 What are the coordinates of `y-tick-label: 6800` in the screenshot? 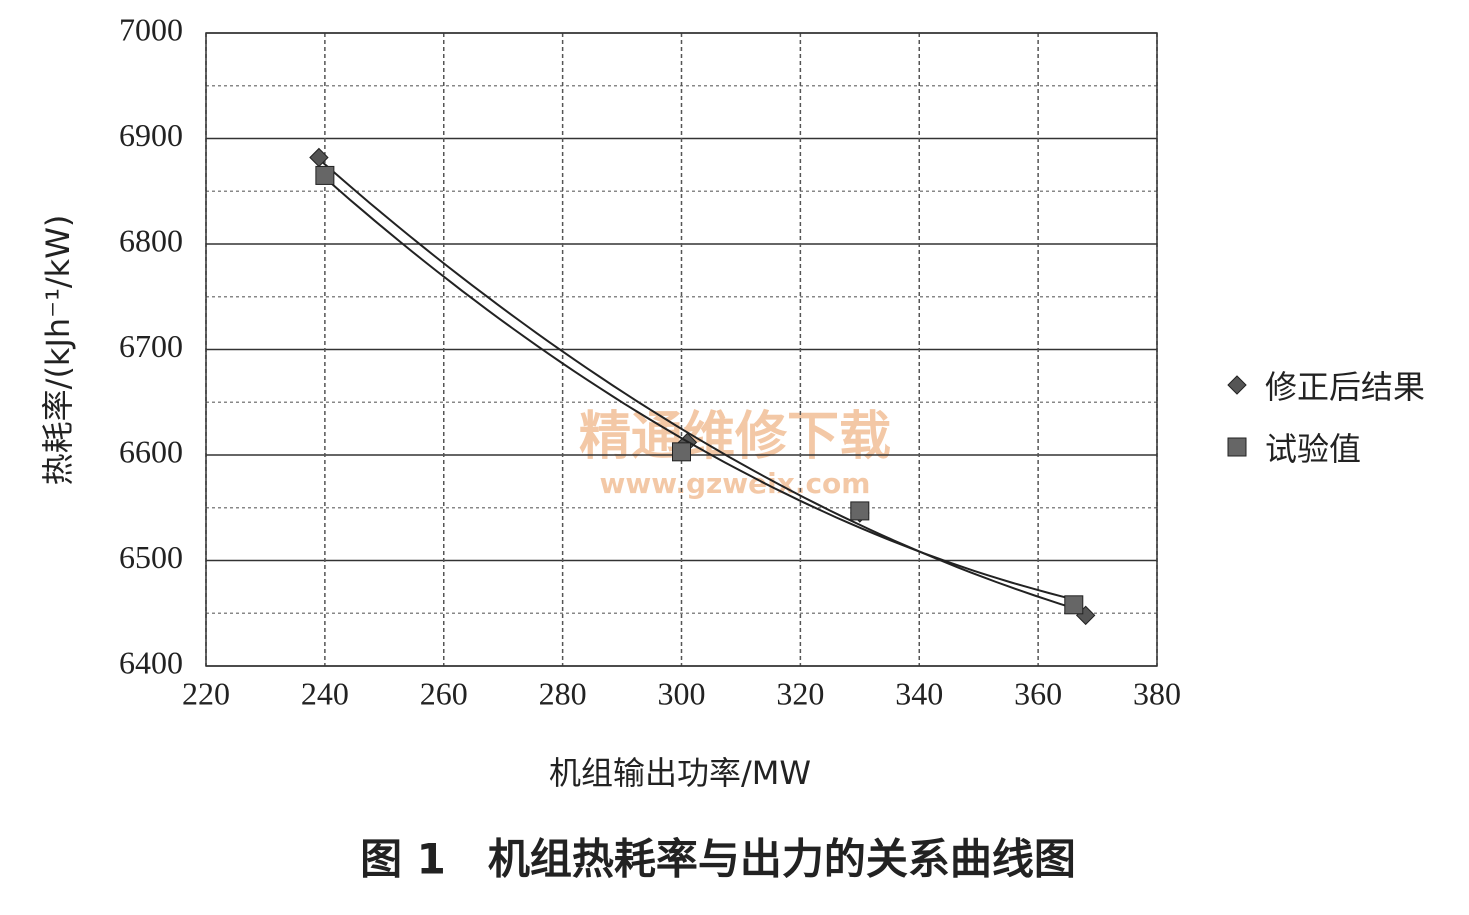 It's located at (151, 240).